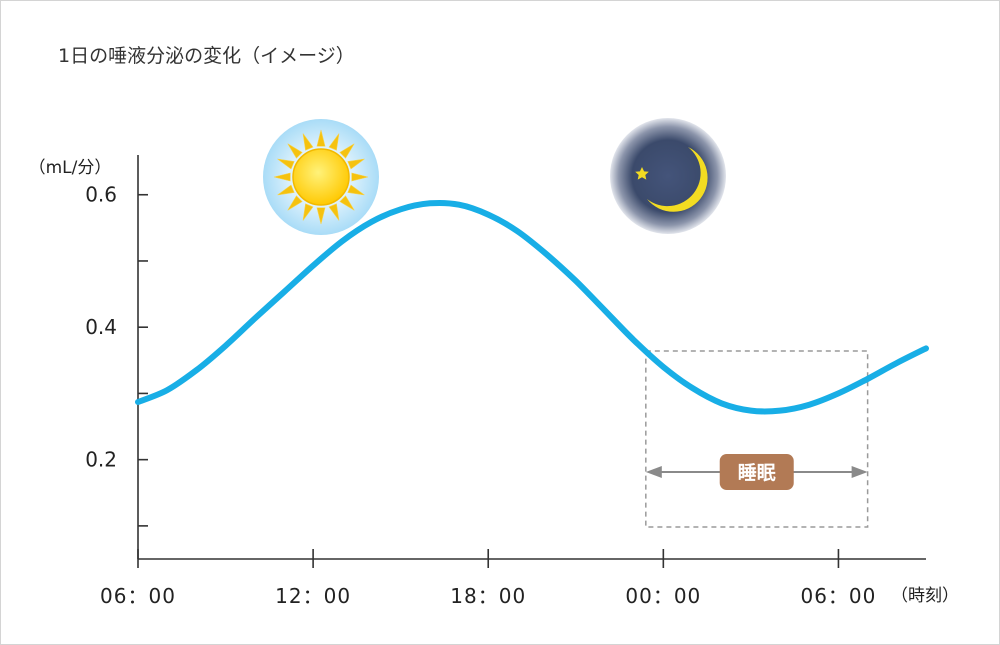  I want to click on y-tick-label: 0.6, so click(101, 195).